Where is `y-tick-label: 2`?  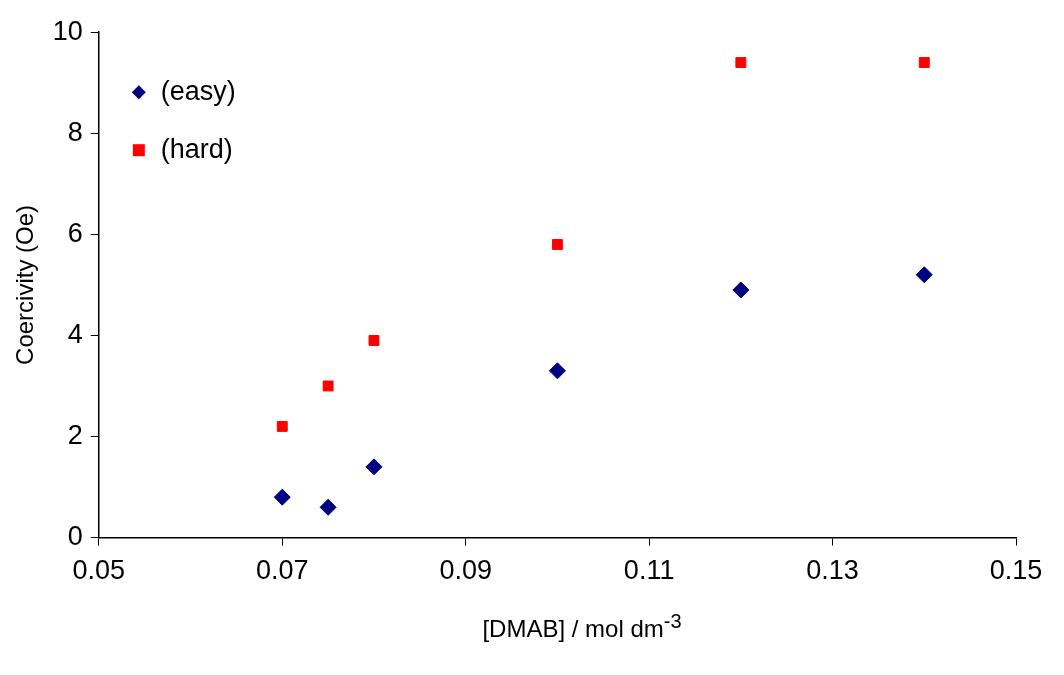
y-tick-label: 2 is located at coordinates (75, 434).